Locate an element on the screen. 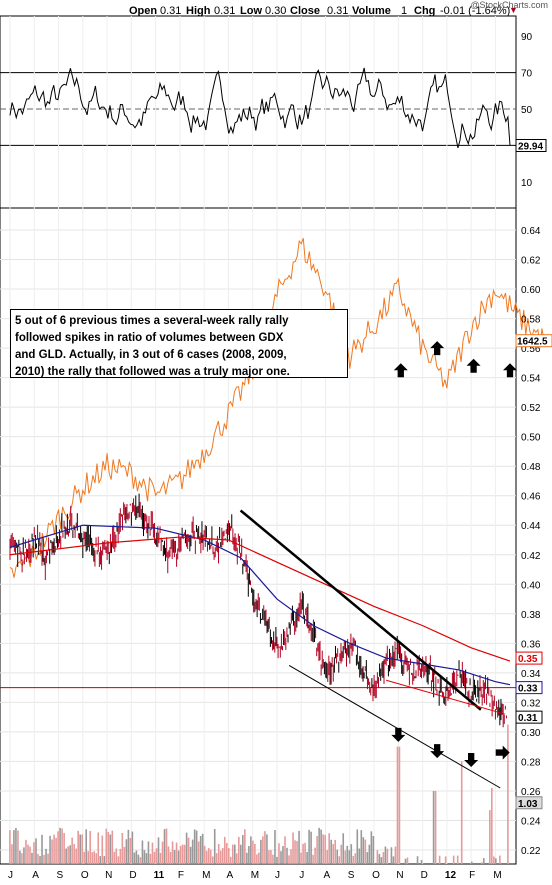  open-value: 0.31 is located at coordinates (171, 11).